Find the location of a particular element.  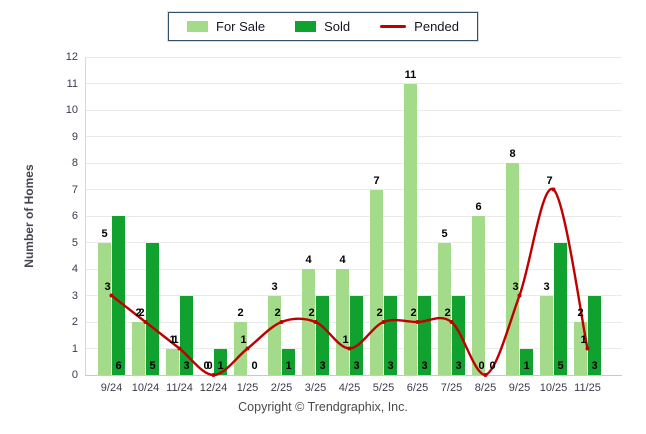

y-tick-label: 12 is located at coordinates (71, 57).